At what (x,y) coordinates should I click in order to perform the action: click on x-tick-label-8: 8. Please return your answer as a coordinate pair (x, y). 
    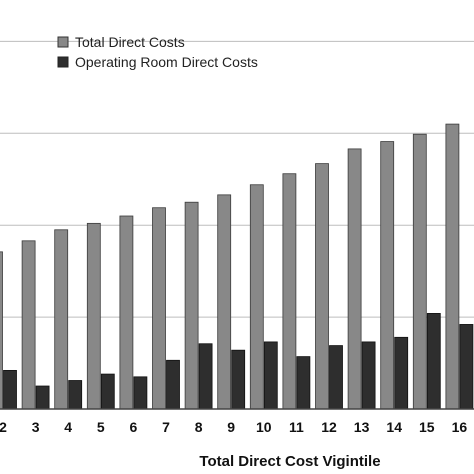
    Looking at the image, I should click on (199, 427).